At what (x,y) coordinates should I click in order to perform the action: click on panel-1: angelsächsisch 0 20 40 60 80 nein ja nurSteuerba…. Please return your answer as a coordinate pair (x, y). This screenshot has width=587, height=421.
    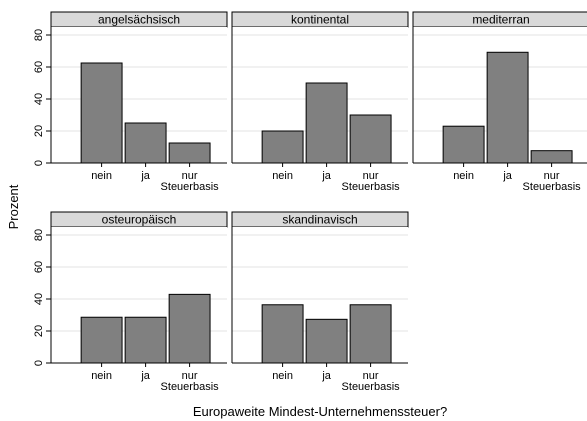
    Looking at the image, I should click on (130, 102).